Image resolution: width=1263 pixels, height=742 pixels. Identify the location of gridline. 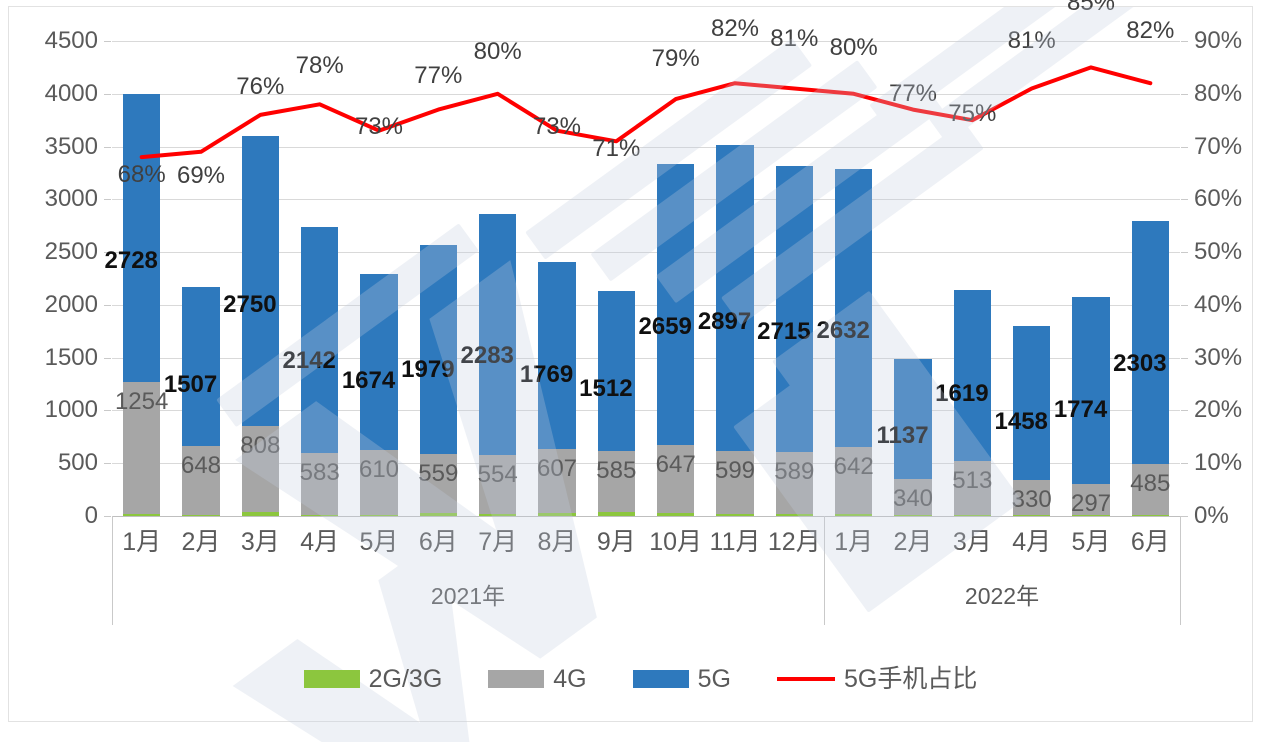
(646, 464).